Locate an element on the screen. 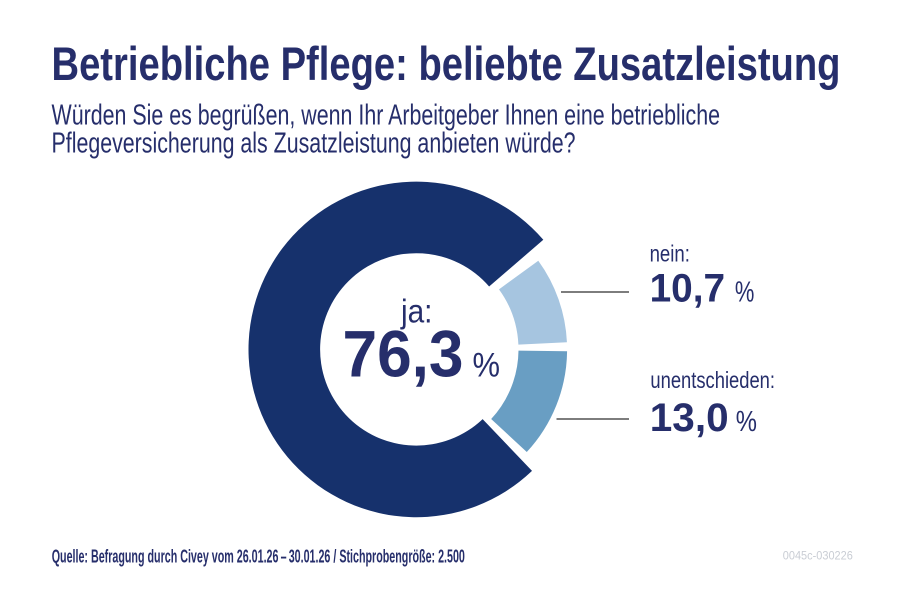 Image resolution: width=900 pixels, height=600 pixels. svg-text: nein: is located at coordinates (670, 254).